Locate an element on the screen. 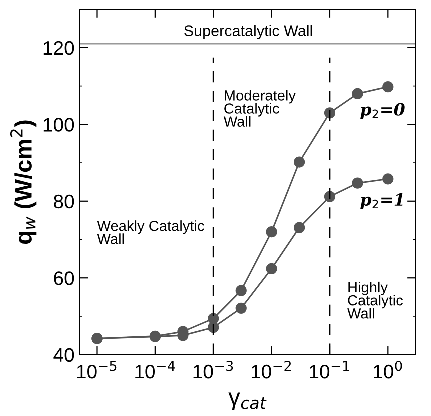  y-tick-label: 40 is located at coordinates (64, 355).